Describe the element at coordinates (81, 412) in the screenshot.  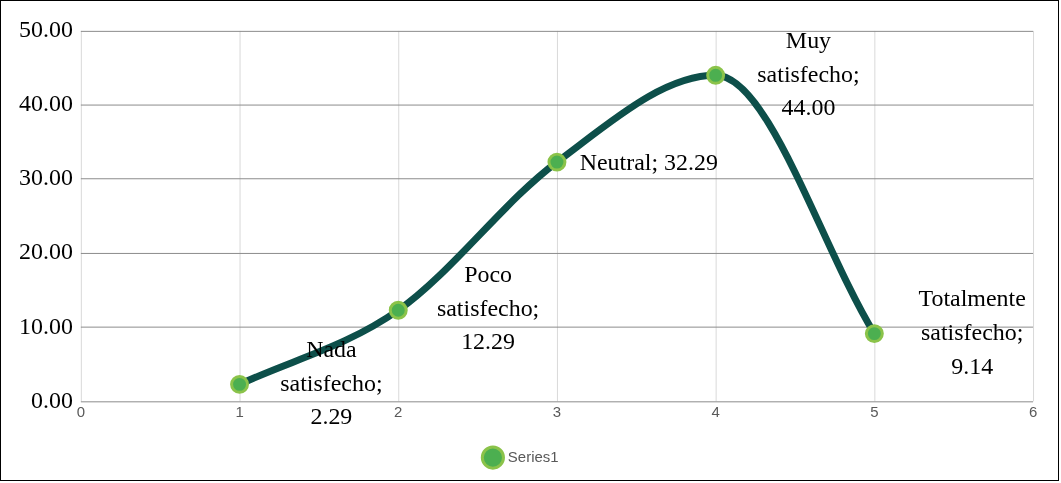
I see `x-tick-label: 0` at that location.